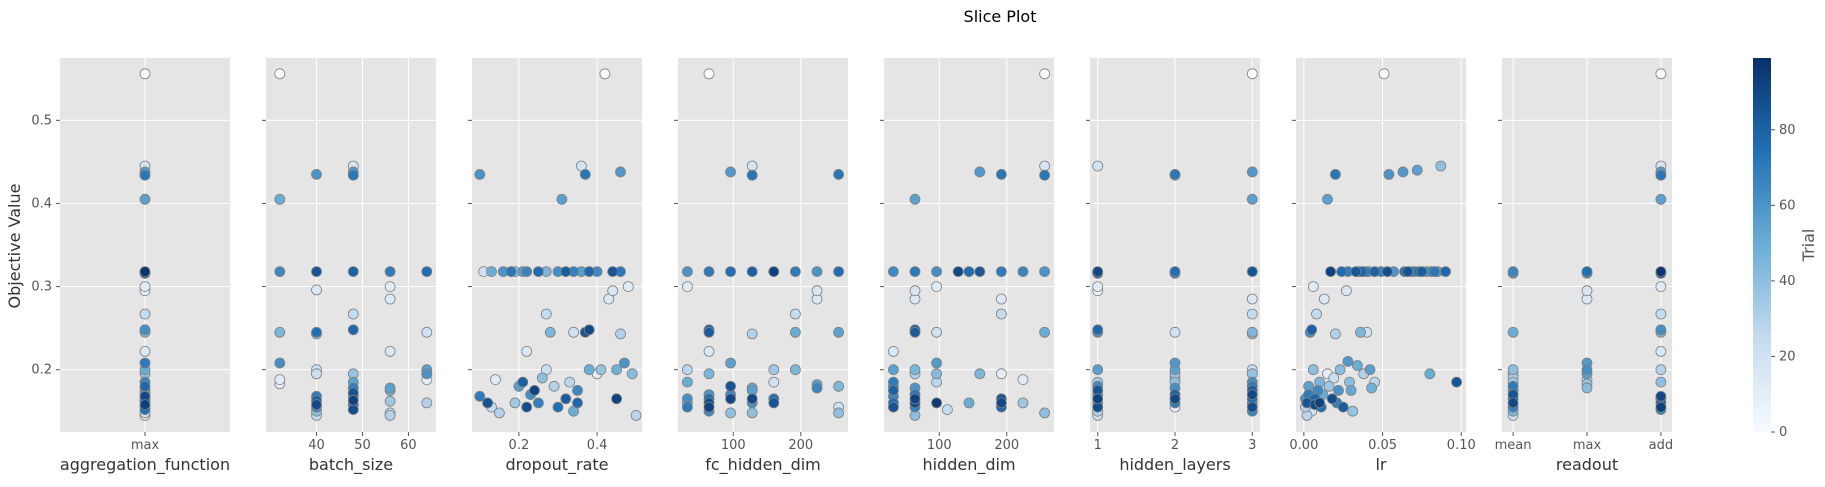 This screenshot has height=487, width=1825. I want to click on colorbar-label: Trial, so click(1808, 246).